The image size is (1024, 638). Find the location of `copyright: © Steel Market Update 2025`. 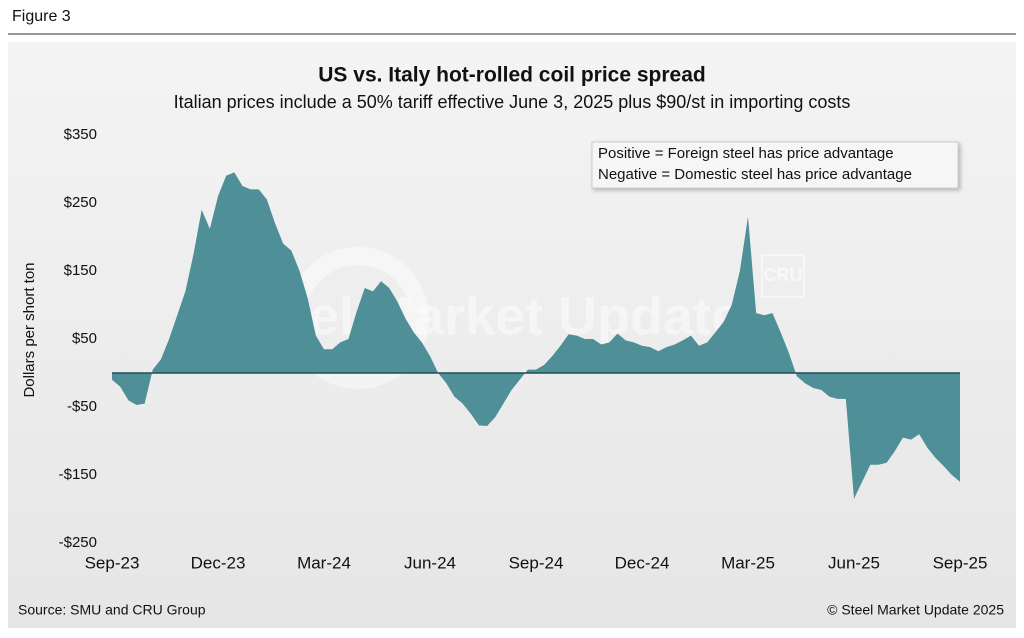

copyright: © Steel Market Update 2025 is located at coordinates (915, 610).